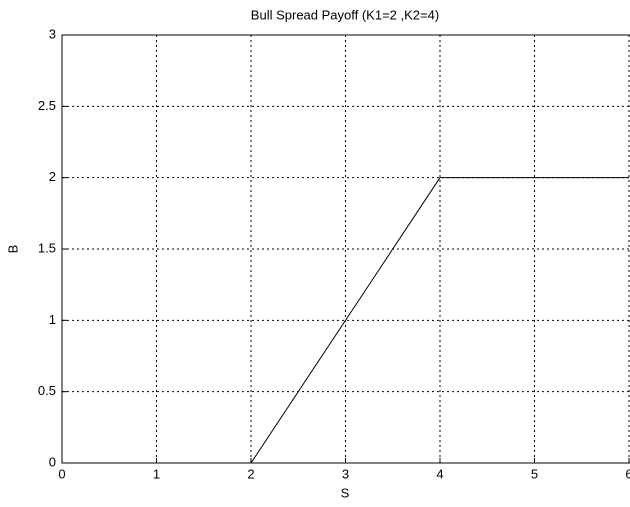  I want to click on x-tick-label: 0, so click(61, 473).